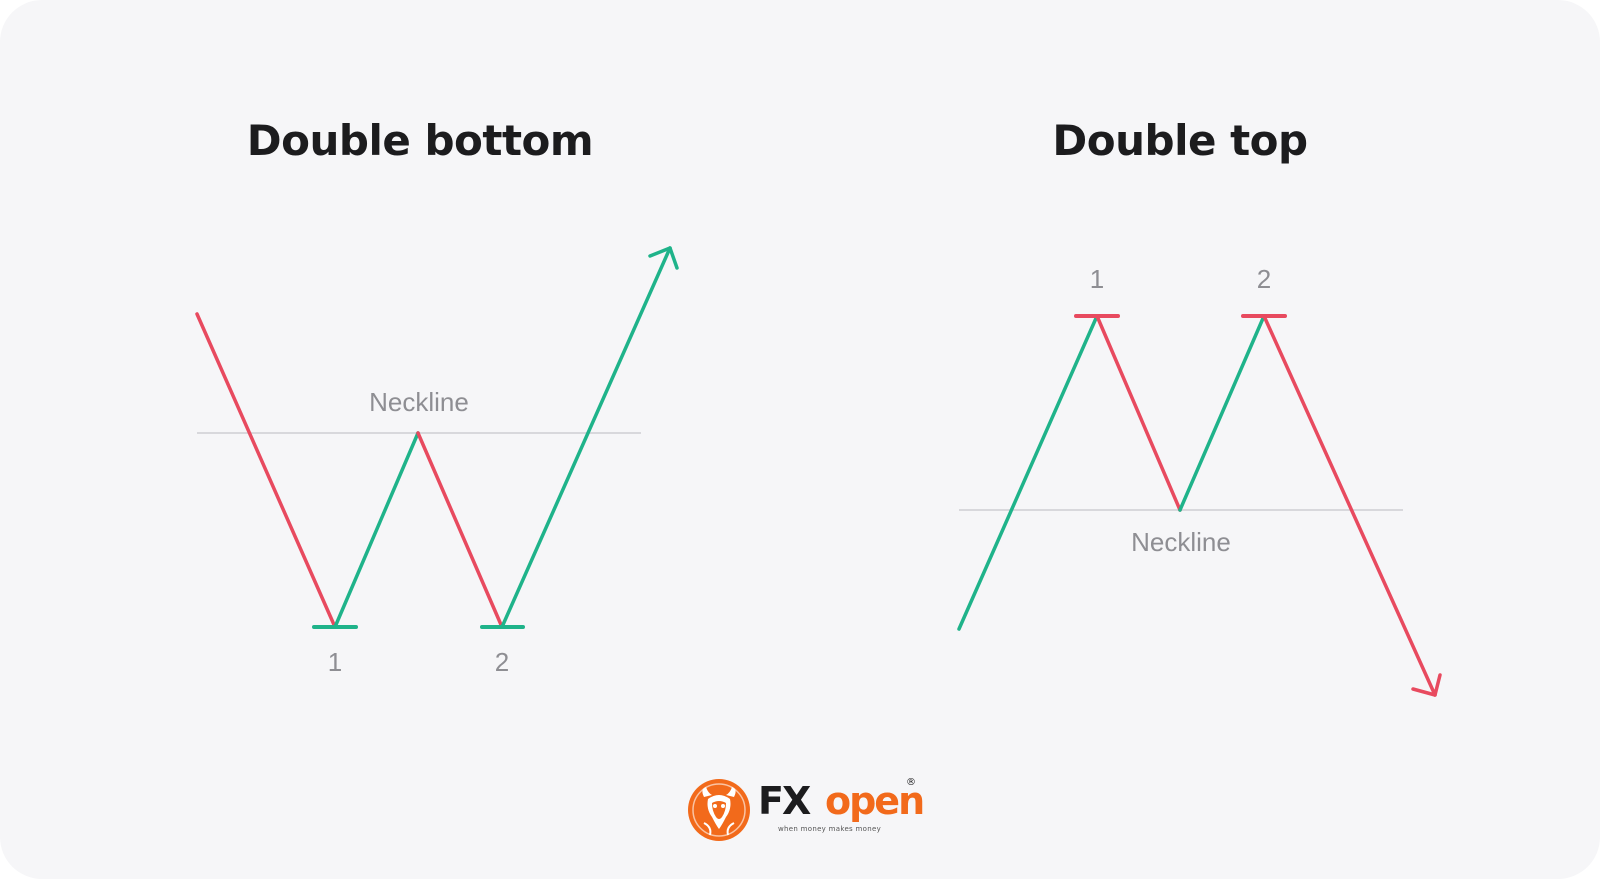 This screenshot has height=879, width=1600. I want to click on top-2-label: 2, so click(1264, 279).